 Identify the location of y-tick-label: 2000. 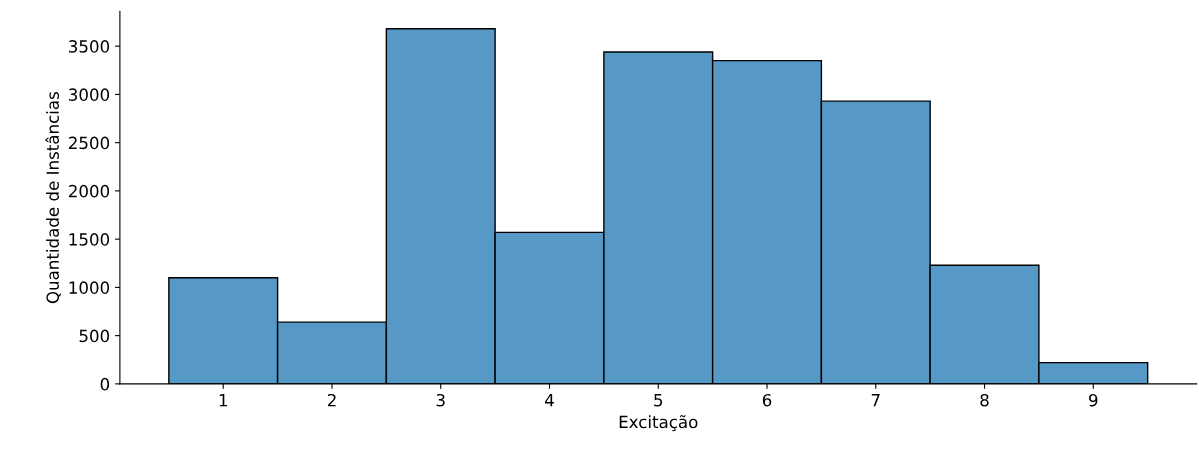
(89, 191).